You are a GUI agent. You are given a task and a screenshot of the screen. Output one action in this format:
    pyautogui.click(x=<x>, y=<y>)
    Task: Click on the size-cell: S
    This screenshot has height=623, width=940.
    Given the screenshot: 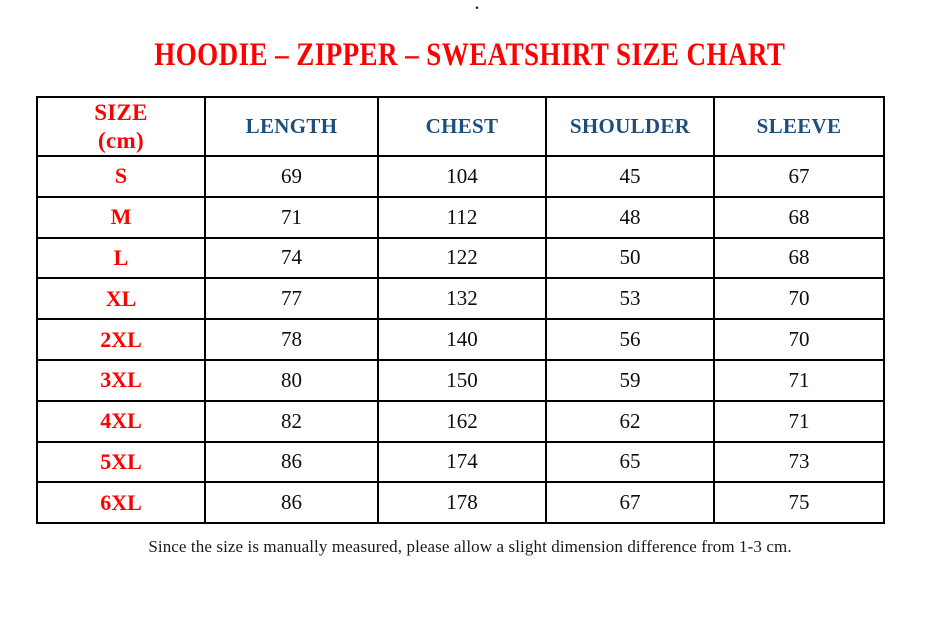 What is the action you would take?
    pyautogui.click(x=121, y=176)
    